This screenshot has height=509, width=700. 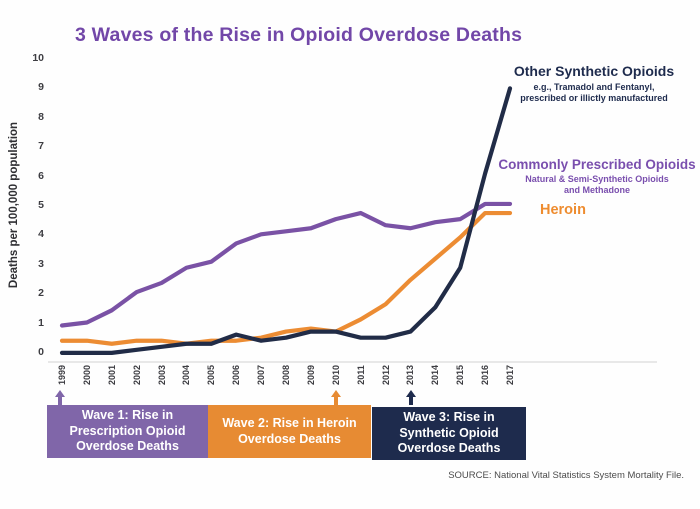 What do you see at coordinates (186, 375) in the screenshot?
I see `x-tick-label: 2004` at bounding box center [186, 375].